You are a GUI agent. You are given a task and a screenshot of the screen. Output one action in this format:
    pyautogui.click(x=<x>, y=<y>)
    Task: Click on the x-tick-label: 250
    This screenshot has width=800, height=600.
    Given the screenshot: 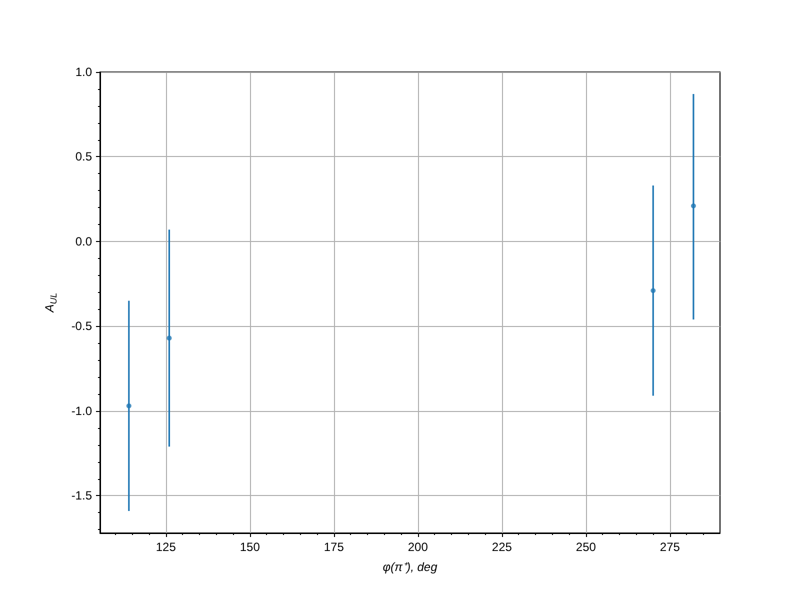 What is the action you would take?
    pyautogui.click(x=586, y=547)
    